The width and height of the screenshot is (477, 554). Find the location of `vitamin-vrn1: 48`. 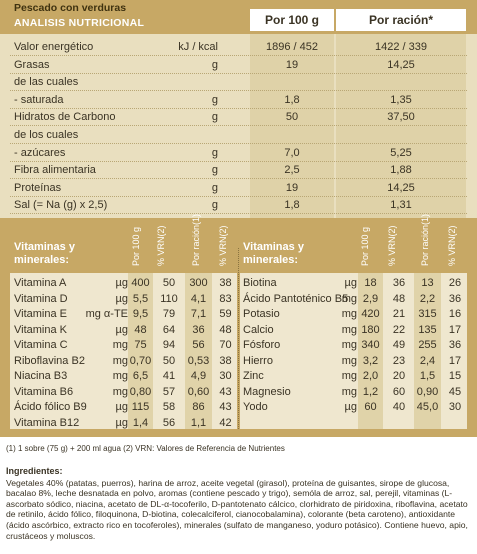

vitamin-vrn1: 48 is located at coordinates (399, 298).